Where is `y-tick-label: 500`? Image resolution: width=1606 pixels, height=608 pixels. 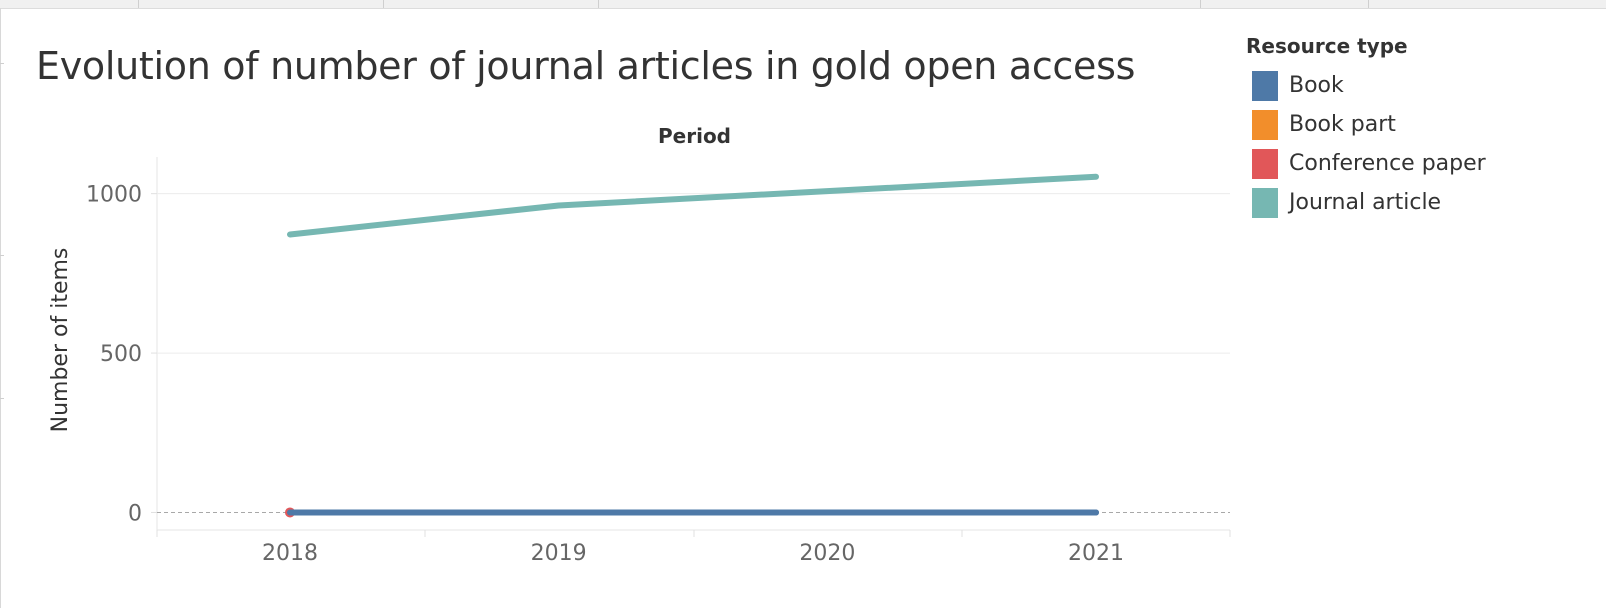
y-tick-label: 500 is located at coordinates (121, 354).